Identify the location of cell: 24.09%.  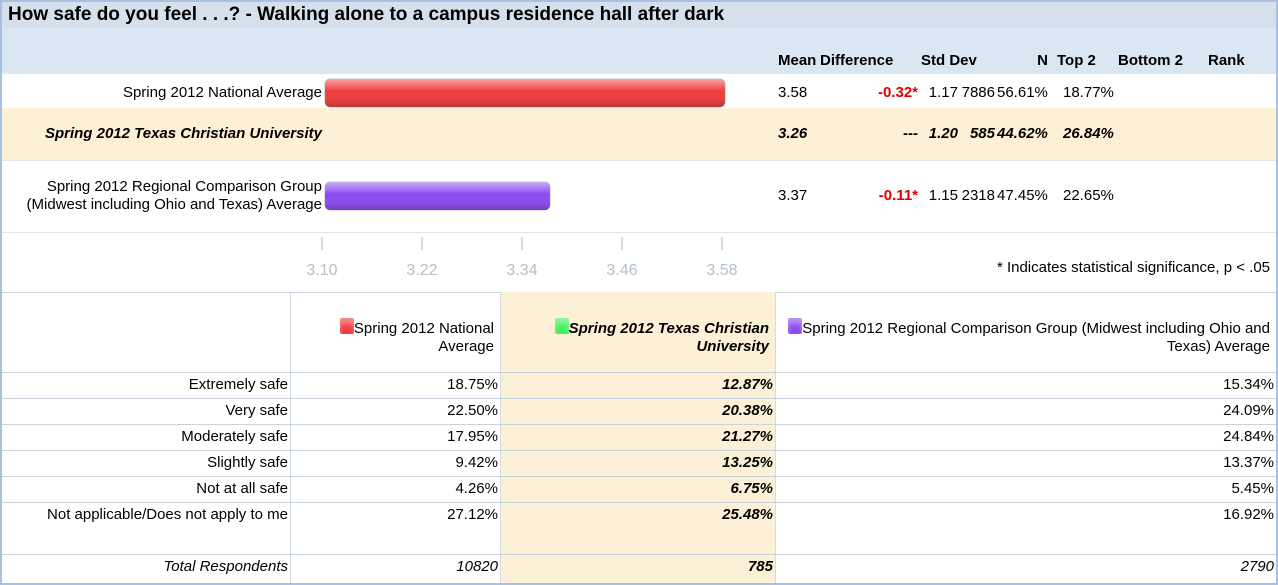
(1248, 410).